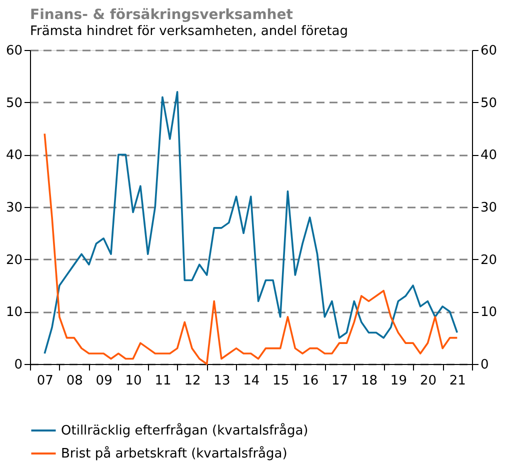  I want to click on y-tick-label: 30, so click(14, 208).